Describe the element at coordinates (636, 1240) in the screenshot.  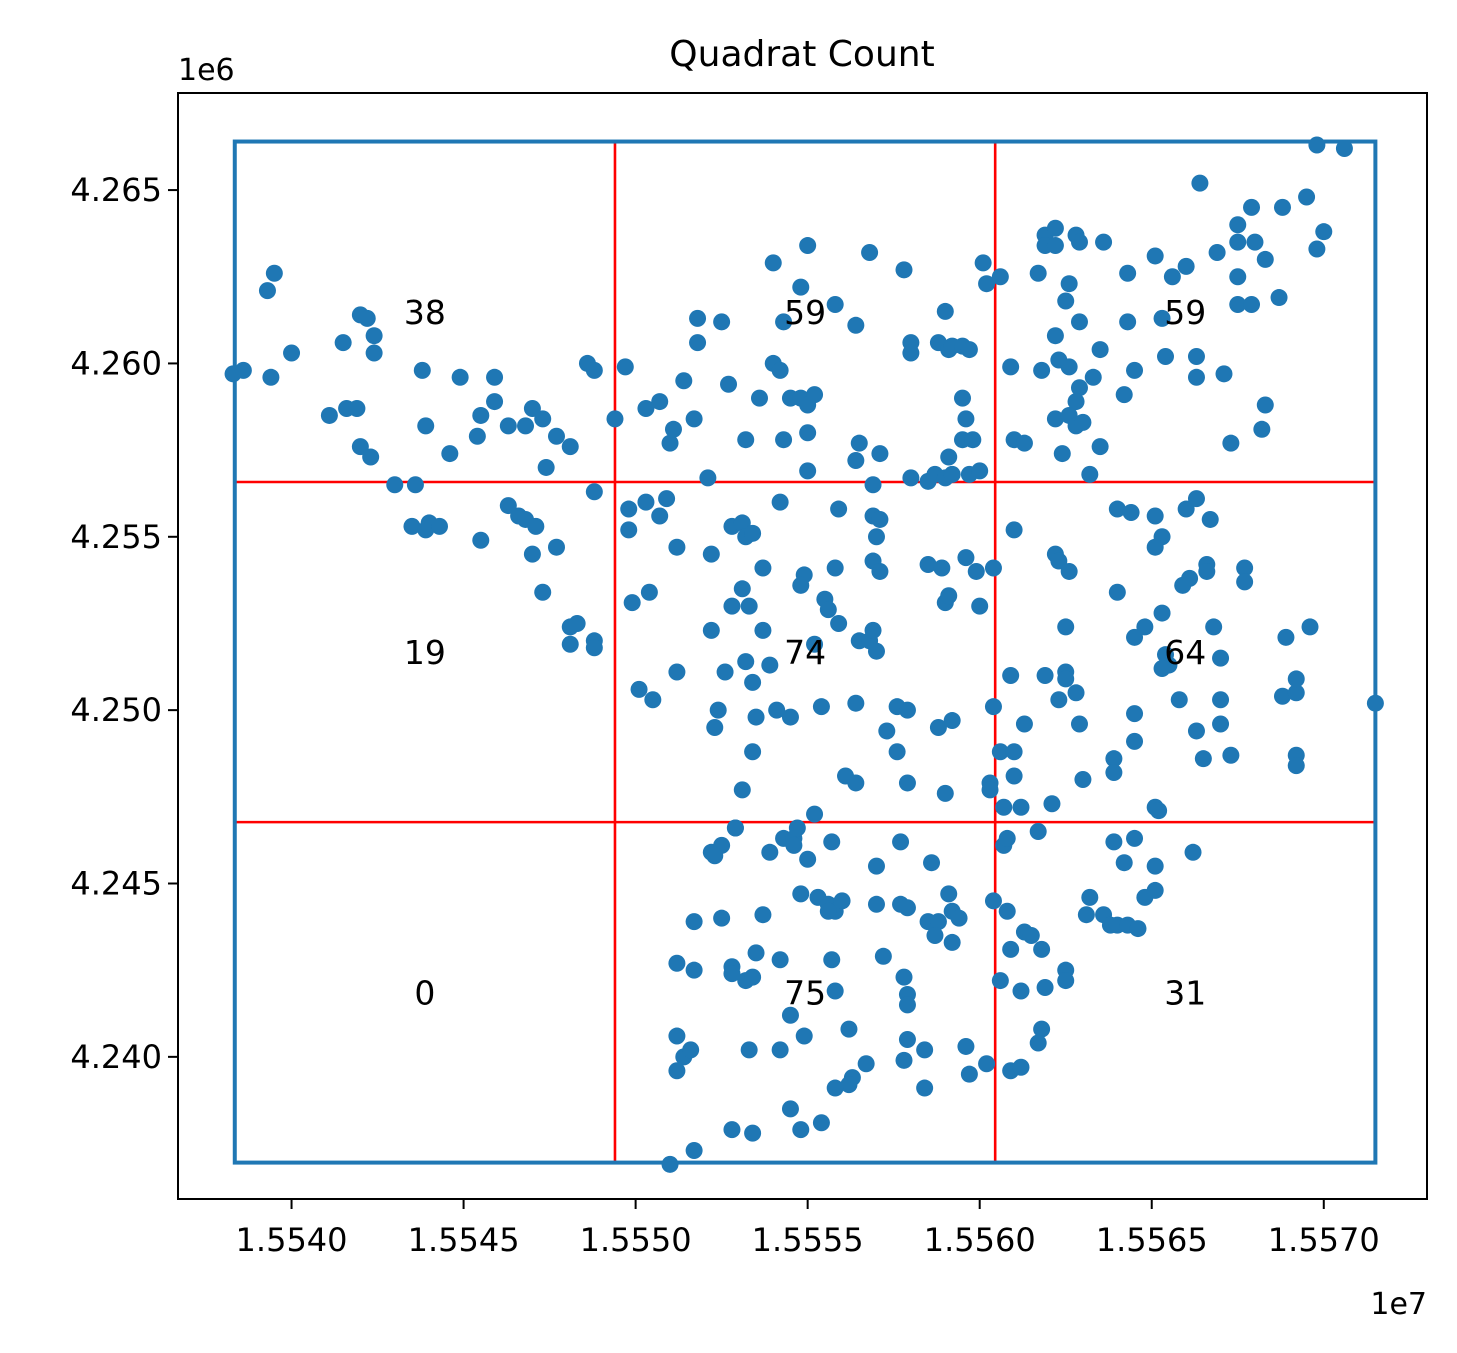
I see `x-tick-label: 1.5550` at that location.